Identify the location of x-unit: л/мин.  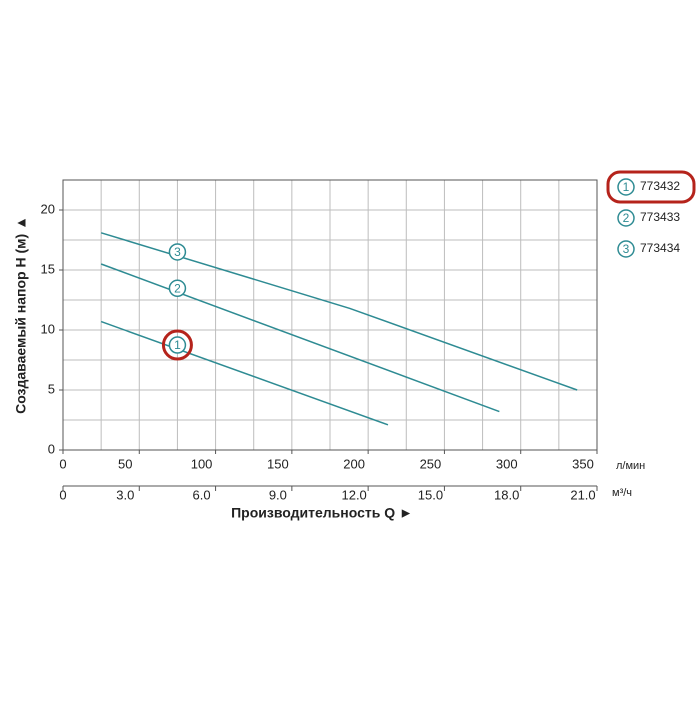
(630, 466).